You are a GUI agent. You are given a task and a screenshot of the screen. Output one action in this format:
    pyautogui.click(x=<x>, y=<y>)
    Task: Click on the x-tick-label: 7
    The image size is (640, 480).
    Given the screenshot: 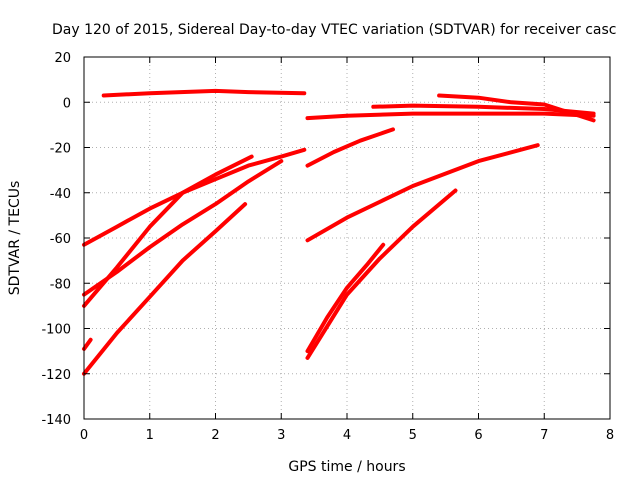 What is the action you would take?
    pyautogui.click(x=544, y=435)
    